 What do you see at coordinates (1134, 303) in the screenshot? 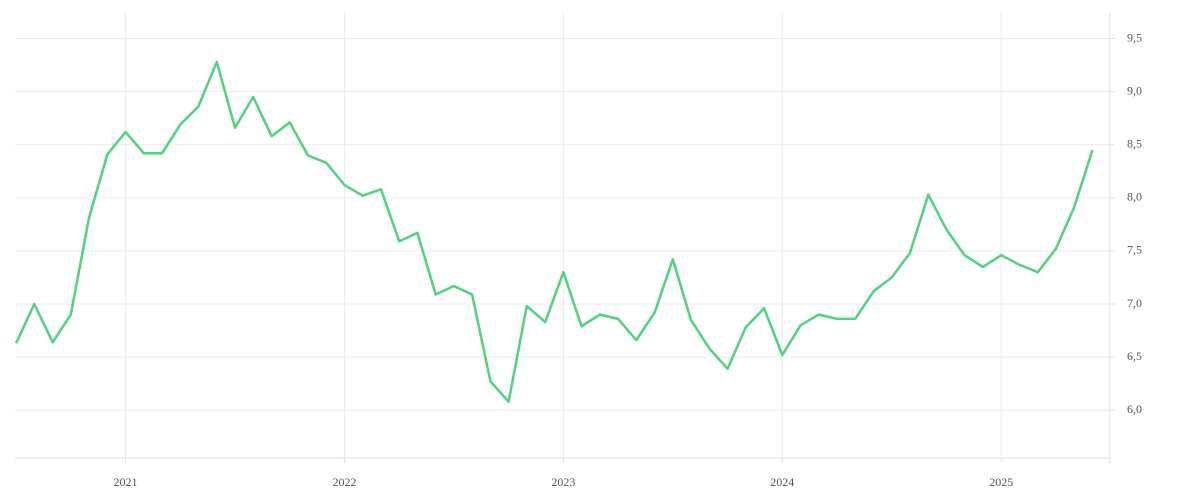
I see `y-tick-label: 7,0` at bounding box center [1134, 303].